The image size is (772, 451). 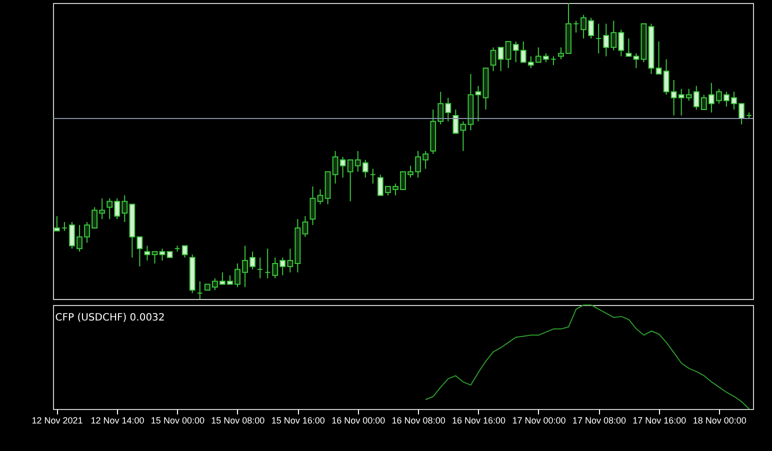 I want to click on x-tick-label: 16 Nov 00:00, so click(x=359, y=421).